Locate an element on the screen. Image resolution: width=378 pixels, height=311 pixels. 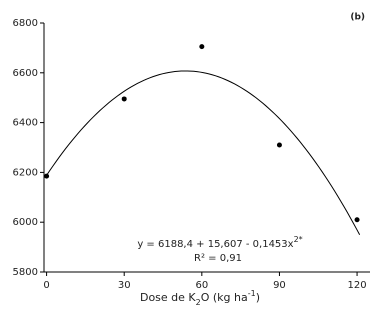
panel-label: (b) is located at coordinates (357, 18).